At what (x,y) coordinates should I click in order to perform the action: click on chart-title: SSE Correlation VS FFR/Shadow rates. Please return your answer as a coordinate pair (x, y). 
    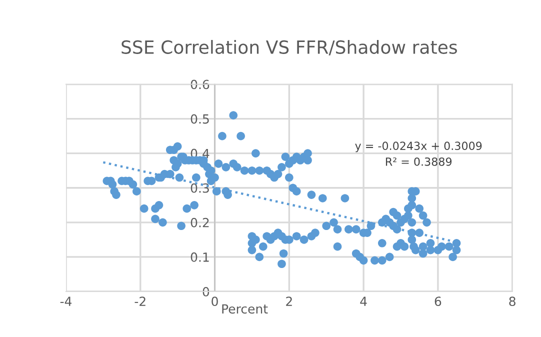
    Looking at the image, I should click on (289, 48).